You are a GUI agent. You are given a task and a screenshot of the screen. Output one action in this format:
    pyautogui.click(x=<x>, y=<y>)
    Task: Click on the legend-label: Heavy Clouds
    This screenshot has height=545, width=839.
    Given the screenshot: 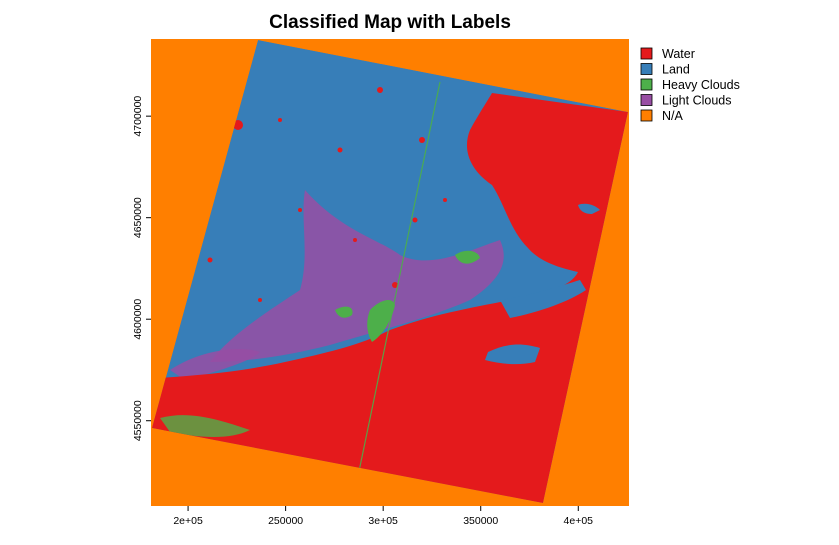 What is the action you would take?
    pyautogui.click(x=701, y=85)
    